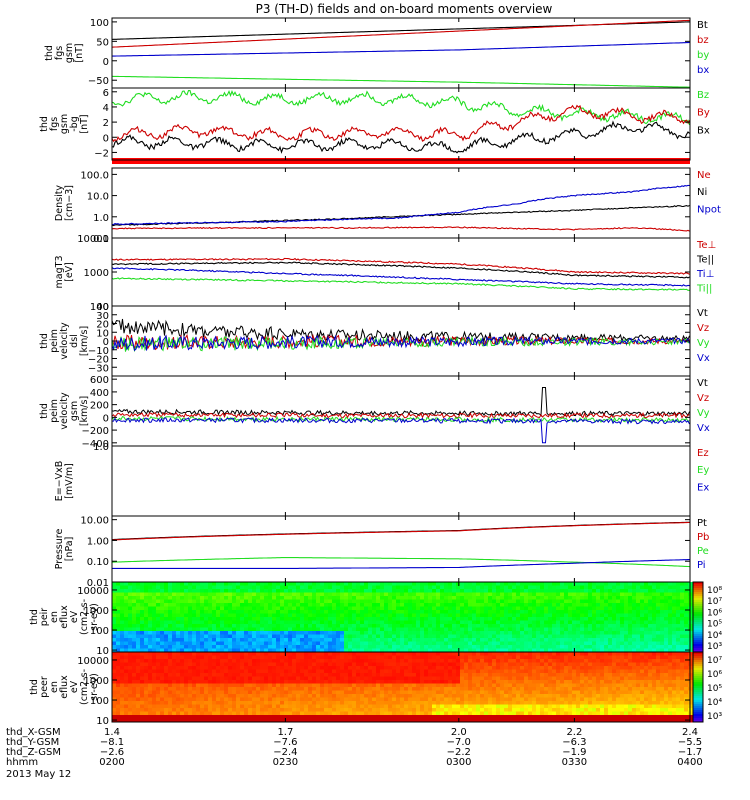 The width and height of the screenshot is (750, 800). What do you see at coordinates (54, 411) in the screenshot?
I see `y-axis-label-line: peim` at bounding box center [54, 411].